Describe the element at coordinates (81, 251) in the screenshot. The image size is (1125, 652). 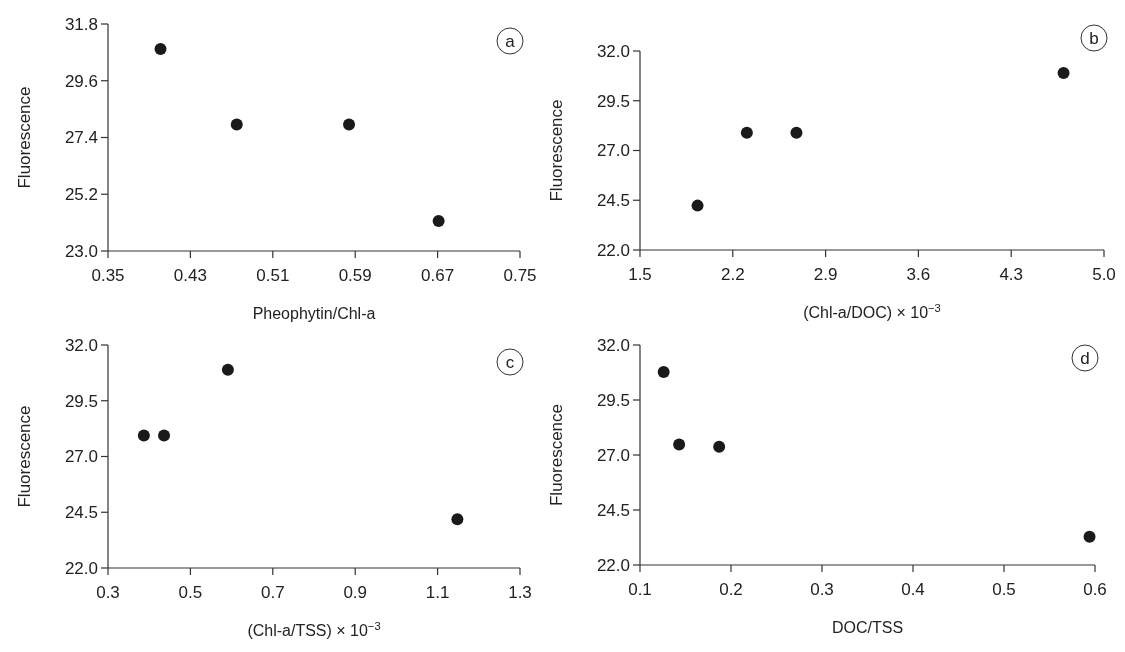
I see `y-tick-label: 23.0` at that location.